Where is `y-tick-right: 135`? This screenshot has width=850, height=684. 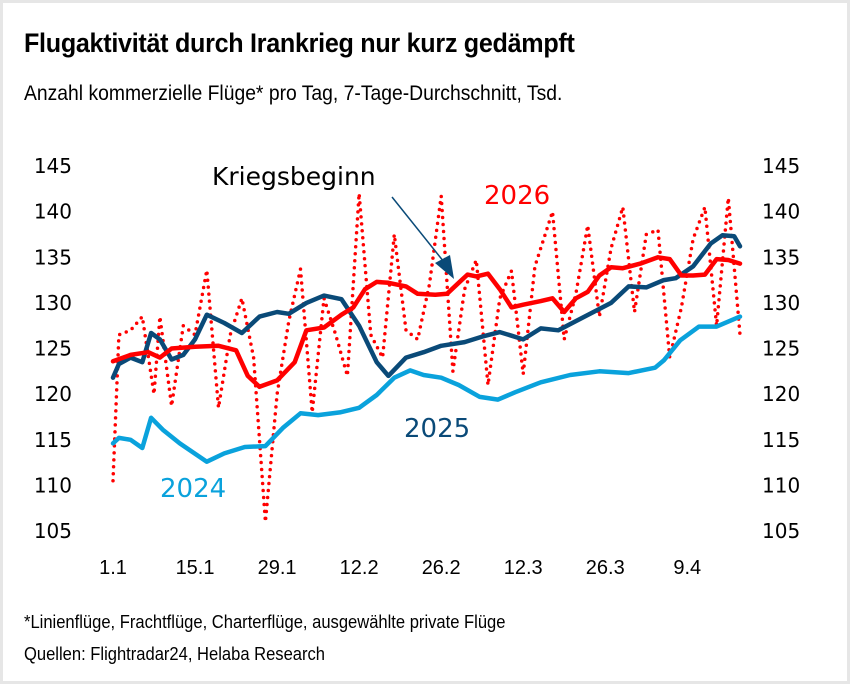
y-tick-right: 135 is located at coordinates (781, 257).